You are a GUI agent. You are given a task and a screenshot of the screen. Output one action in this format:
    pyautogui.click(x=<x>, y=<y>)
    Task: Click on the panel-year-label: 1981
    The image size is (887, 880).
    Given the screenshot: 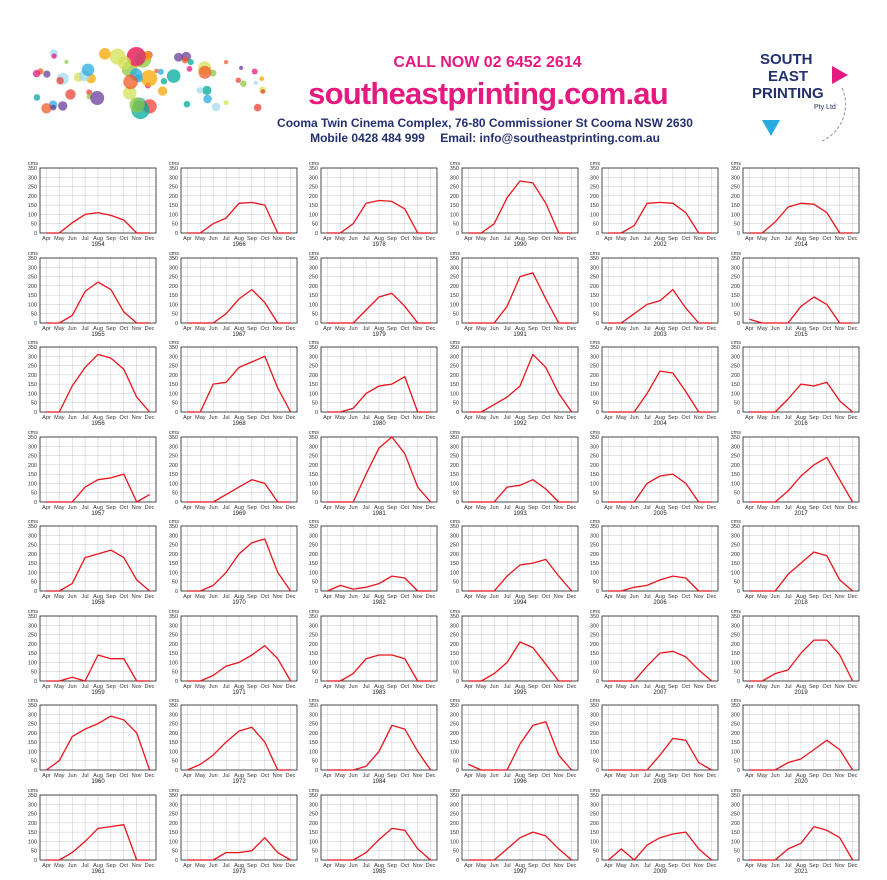 What is the action you would take?
    pyautogui.click(x=379, y=514)
    